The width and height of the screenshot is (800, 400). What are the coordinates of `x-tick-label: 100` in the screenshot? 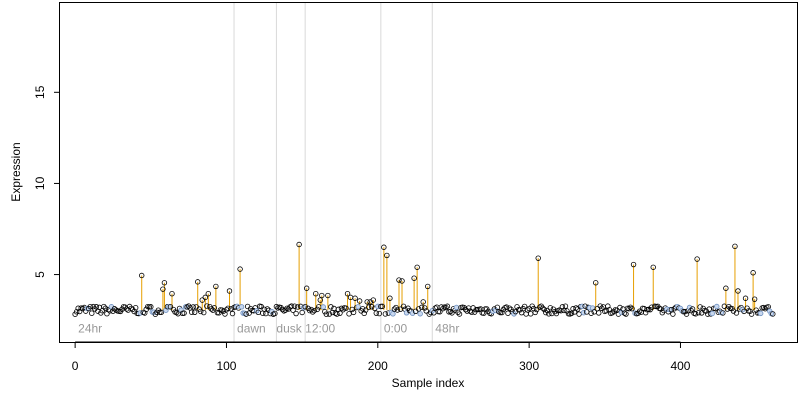 It's located at (226, 366).